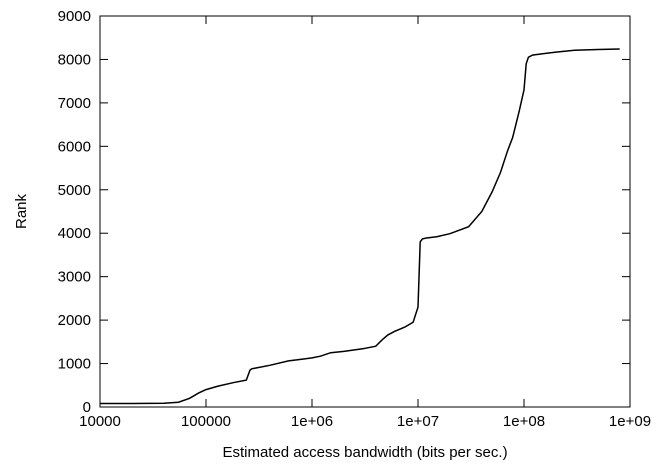 The height and width of the screenshot is (466, 669). Describe the element at coordinates (74, 233) in the screenshot. I see `y-tick-label: 4000` at that location.